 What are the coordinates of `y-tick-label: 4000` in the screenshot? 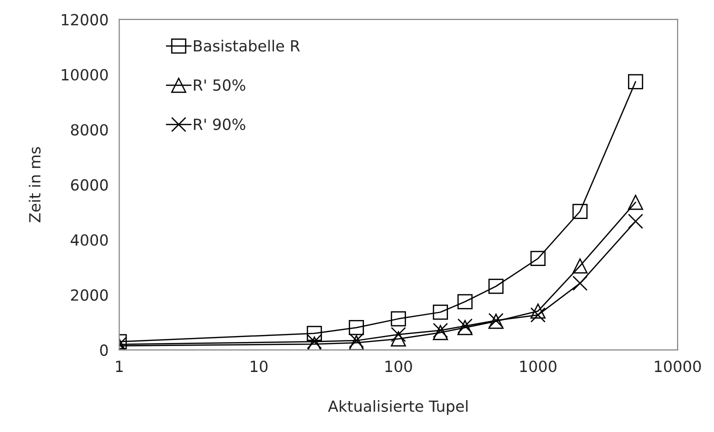 It's located at (89, 240).